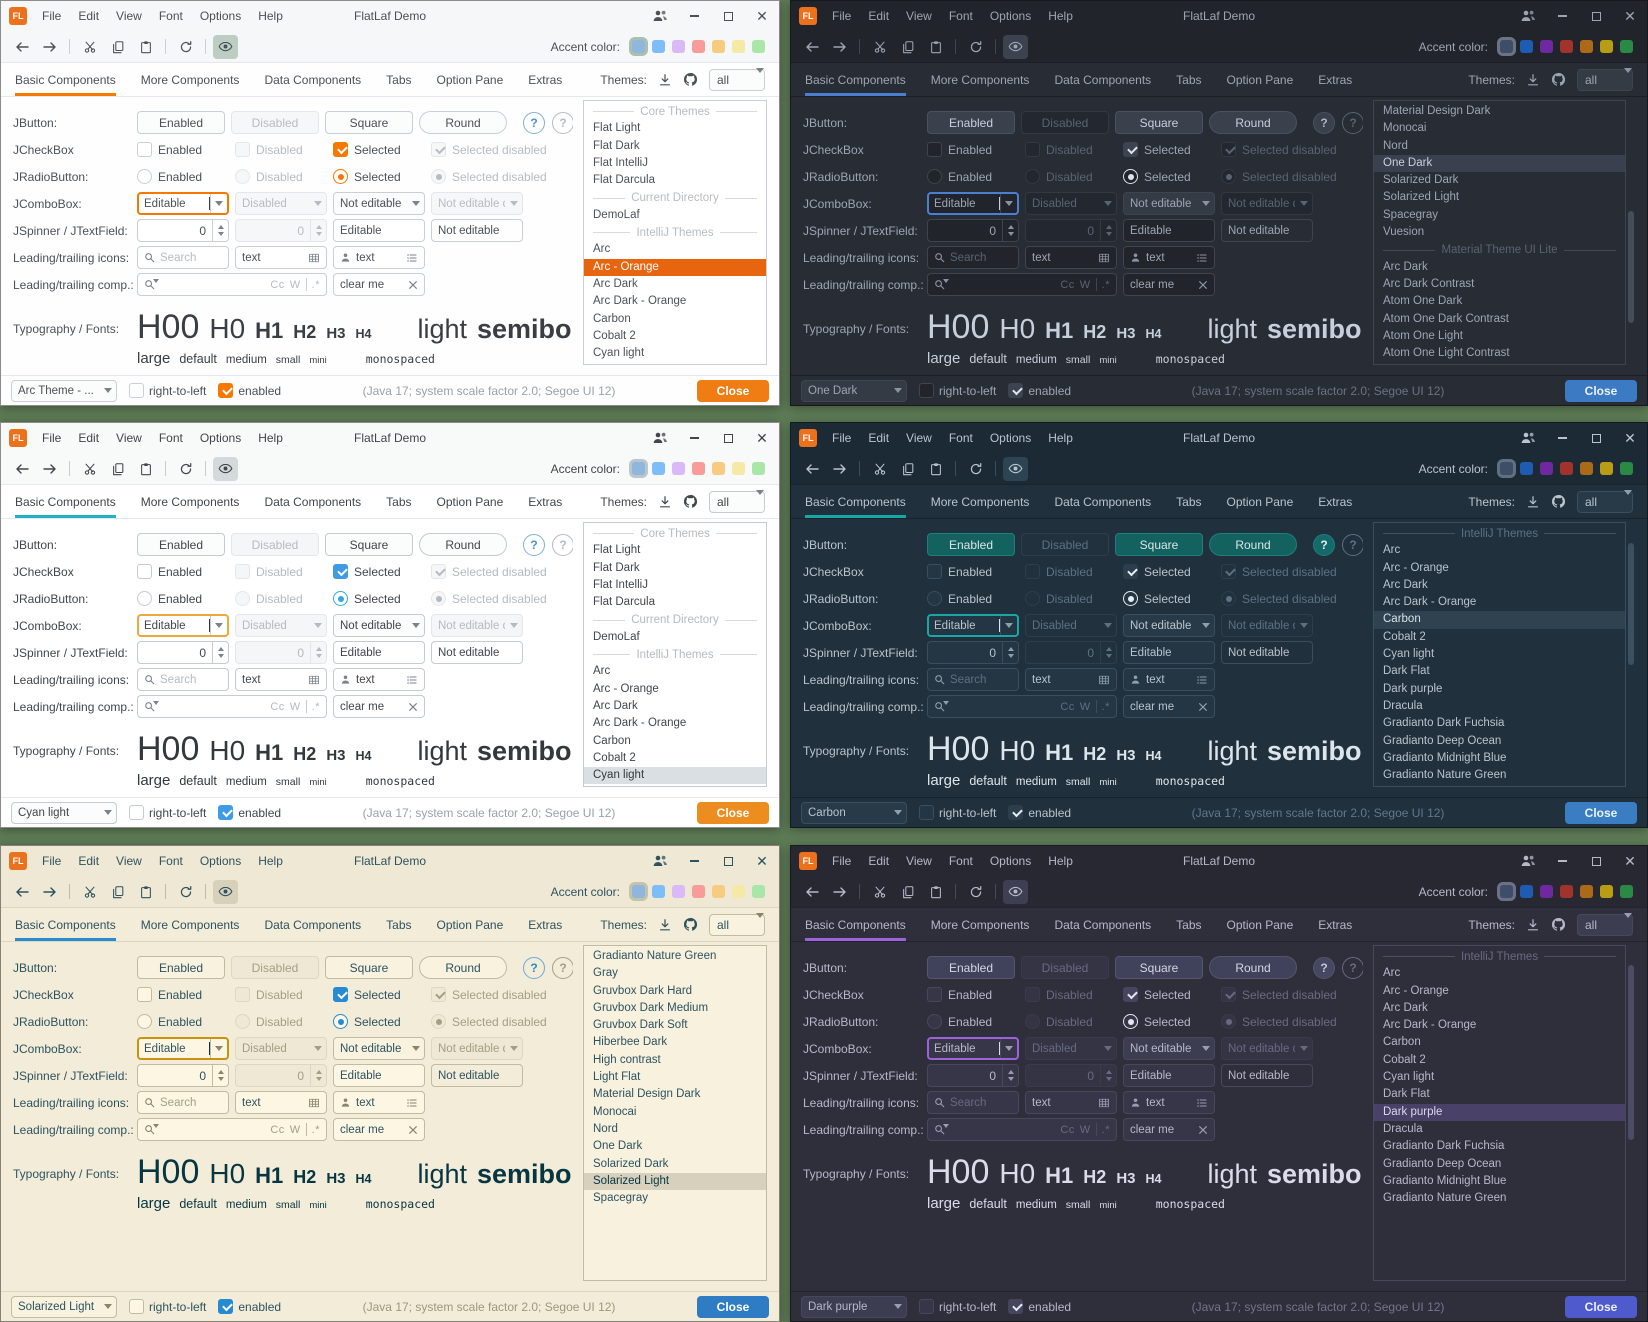 The width and height of the screenshot is (1648, 1322). I want to click on radio-selected, so click(1130, 598).